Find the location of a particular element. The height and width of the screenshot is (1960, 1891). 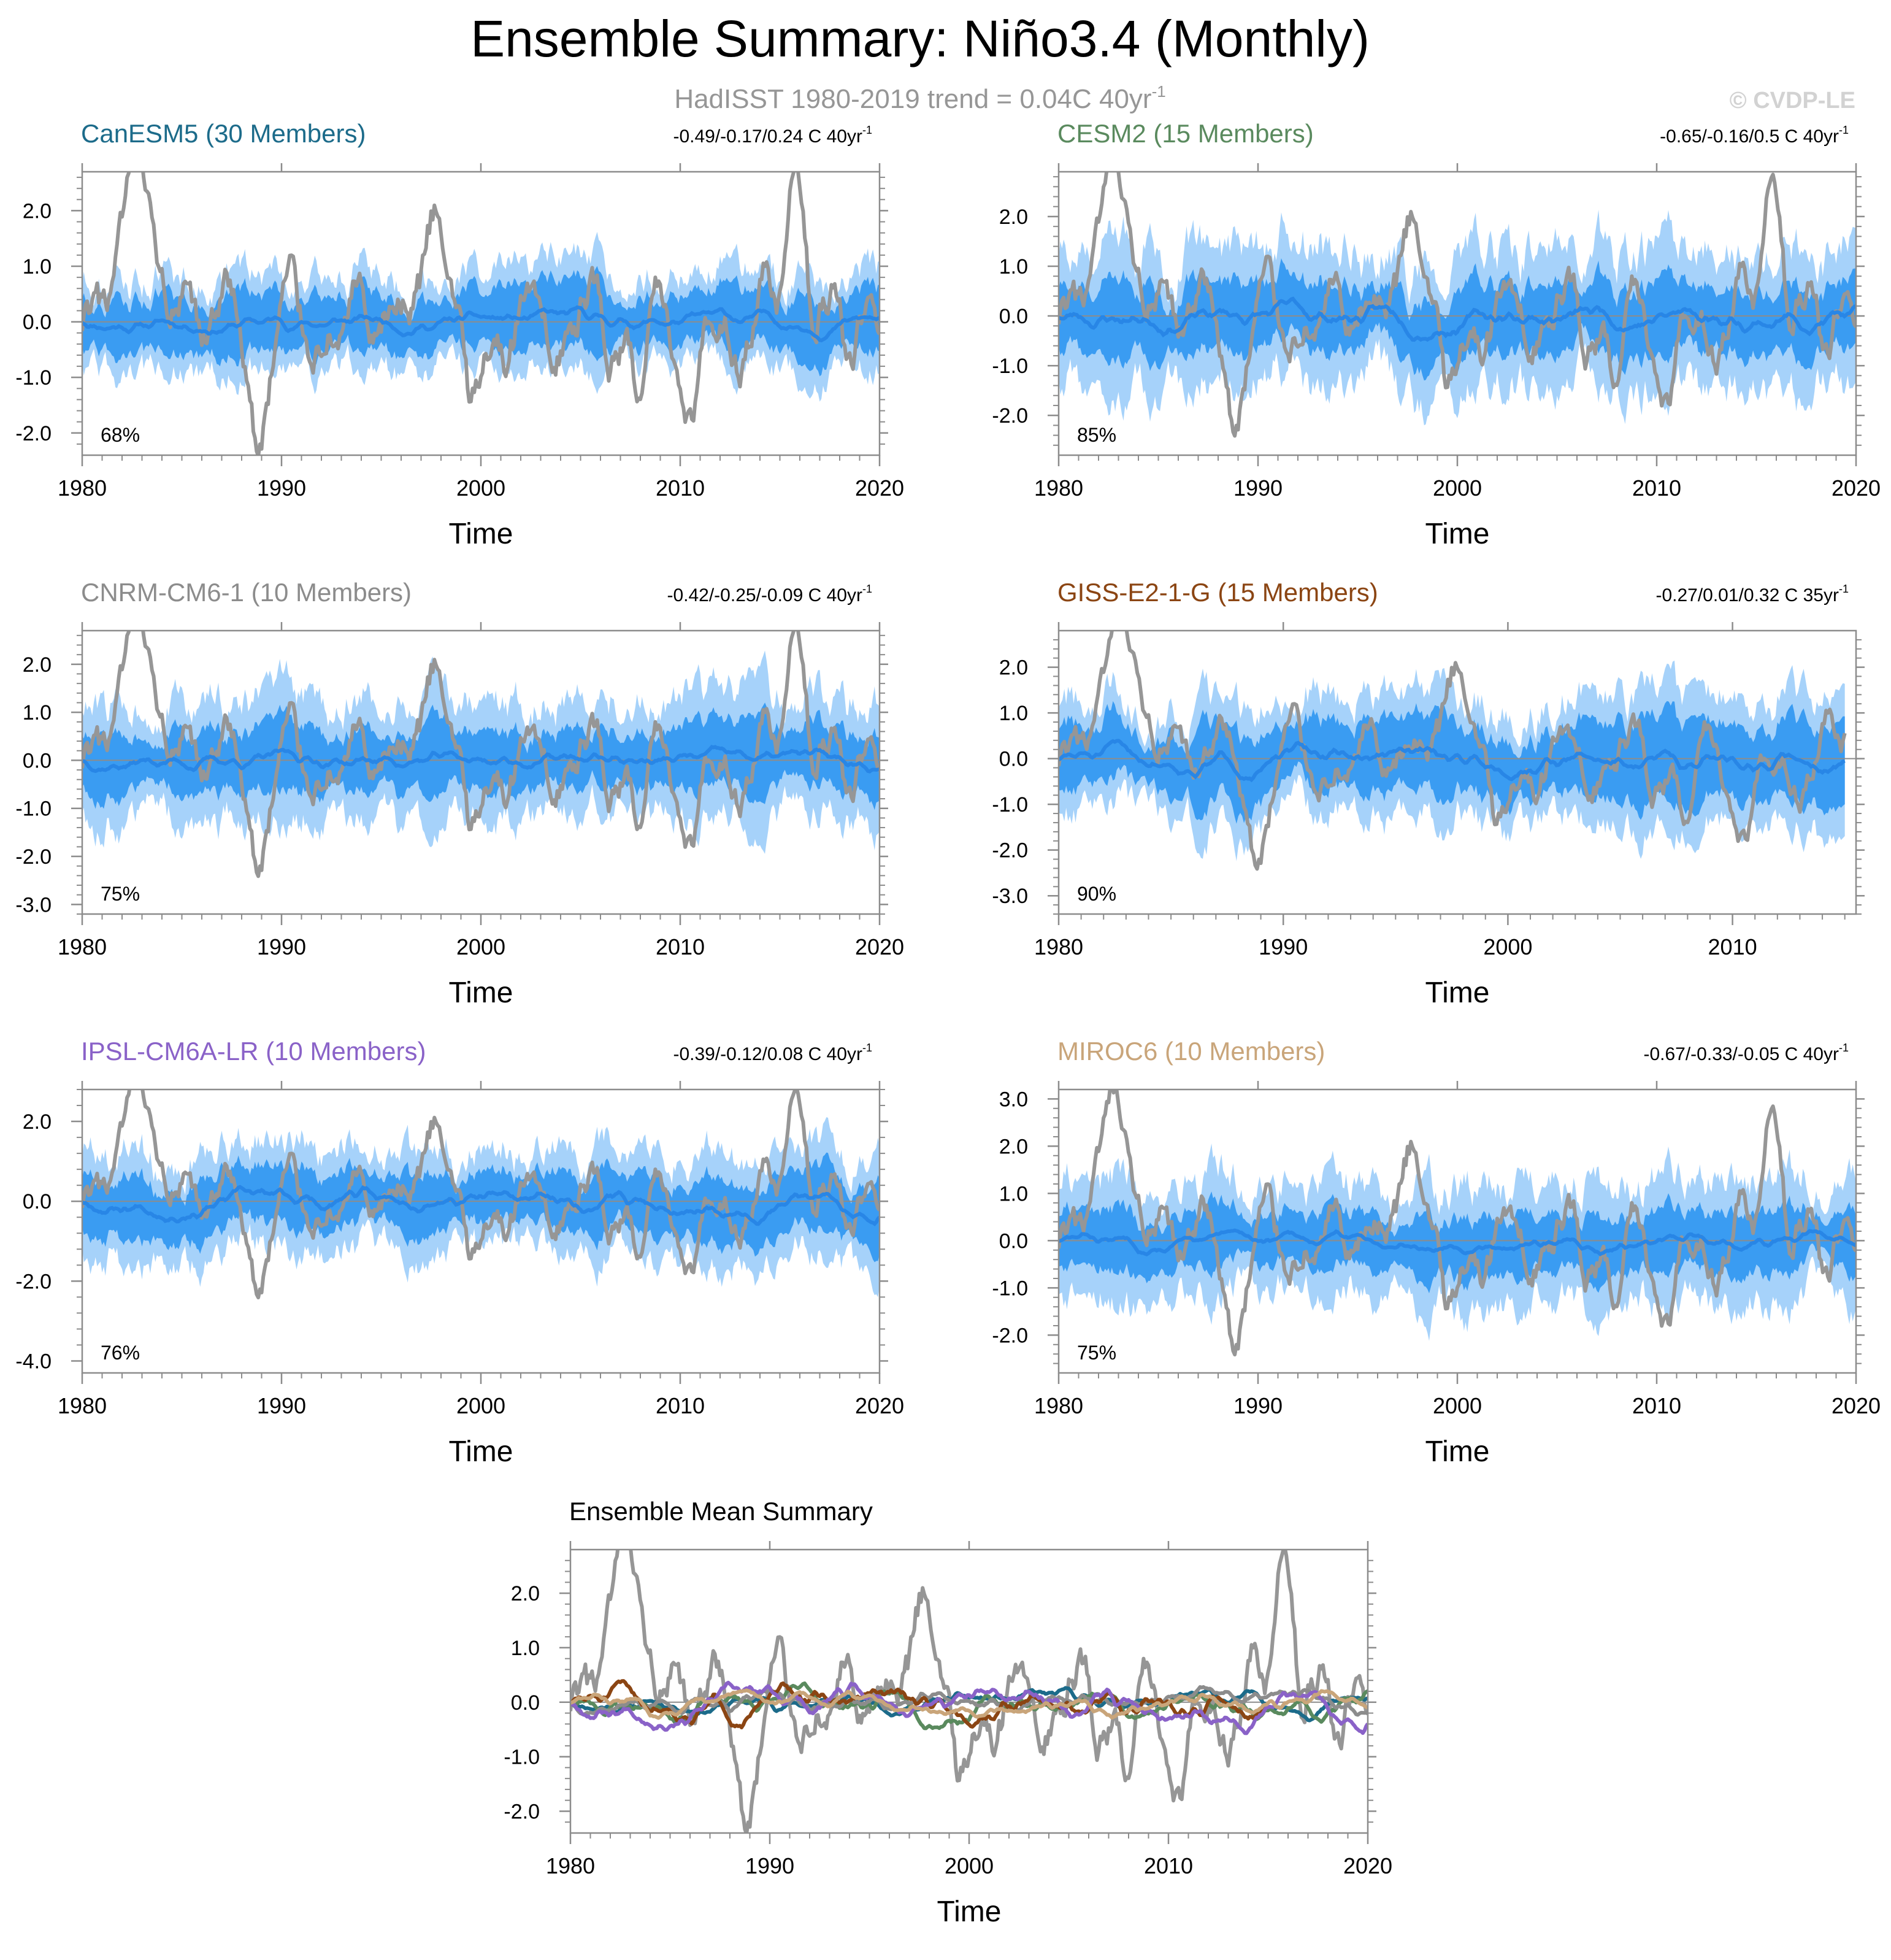

figure-title: Ensemble Summary: Niño3.4 (Monthly) is located at coordinates (920, 38).